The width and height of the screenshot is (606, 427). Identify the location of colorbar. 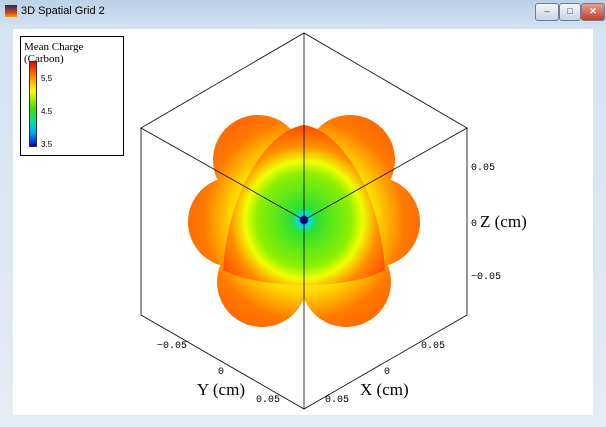
(33, 104).